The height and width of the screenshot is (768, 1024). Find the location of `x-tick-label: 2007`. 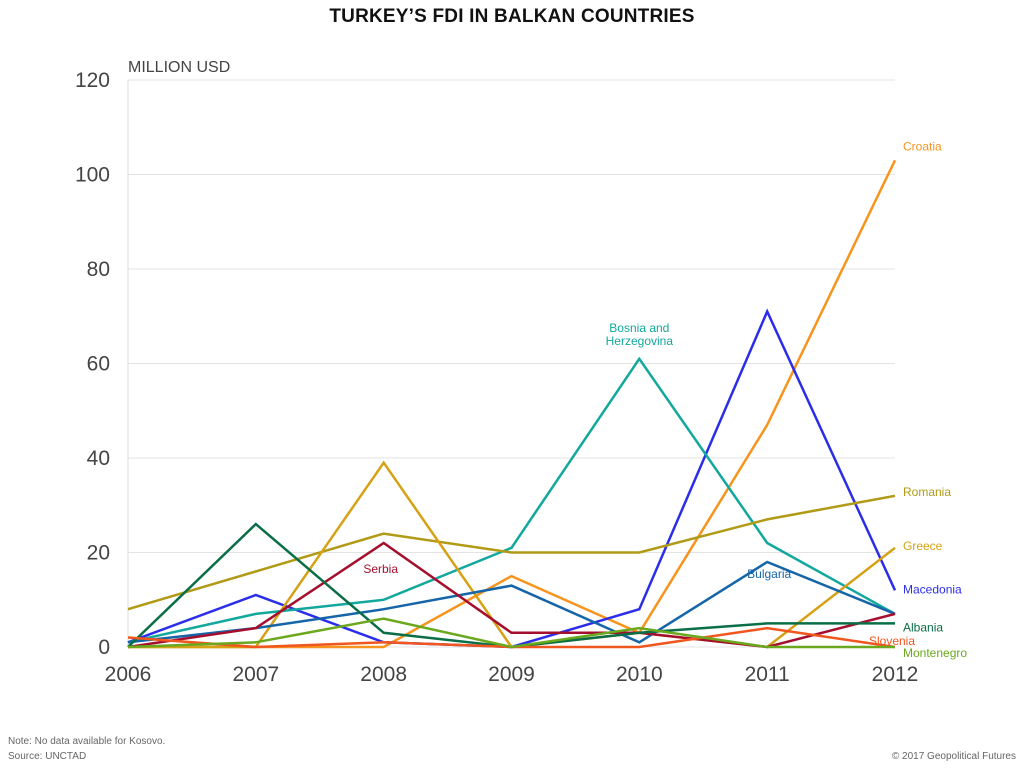

x-tick-label: 2007 is located at coordinates (255, 674).